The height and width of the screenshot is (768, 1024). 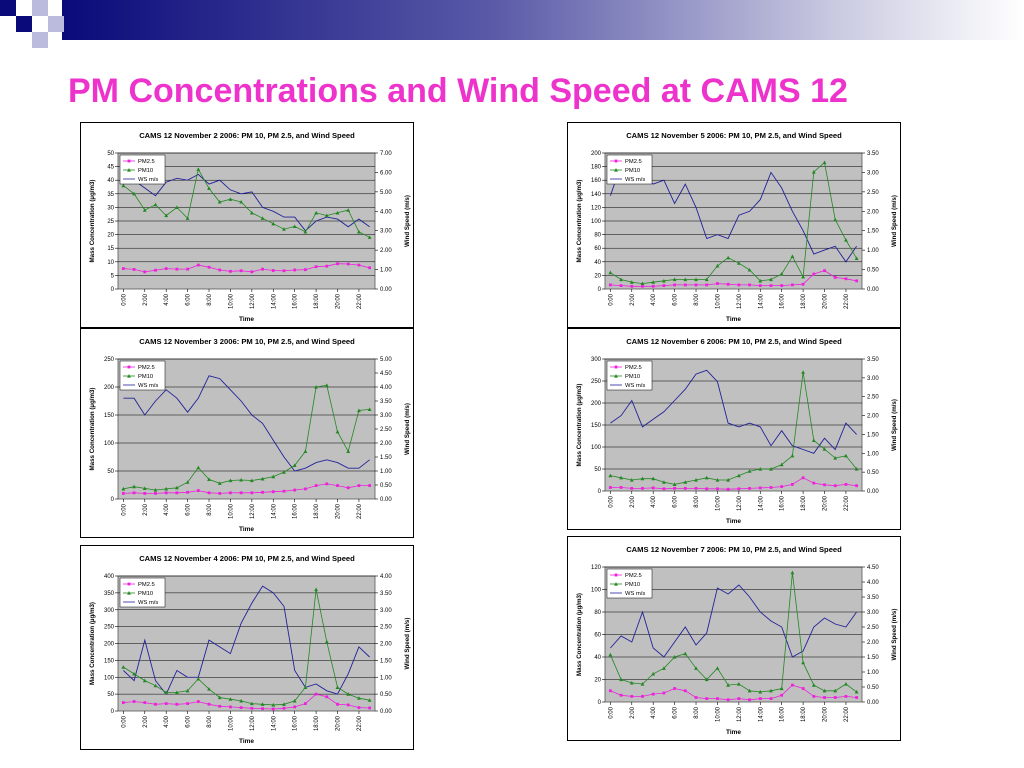 I want to click on y-tick-label: 0, so click(x=600, y=703).